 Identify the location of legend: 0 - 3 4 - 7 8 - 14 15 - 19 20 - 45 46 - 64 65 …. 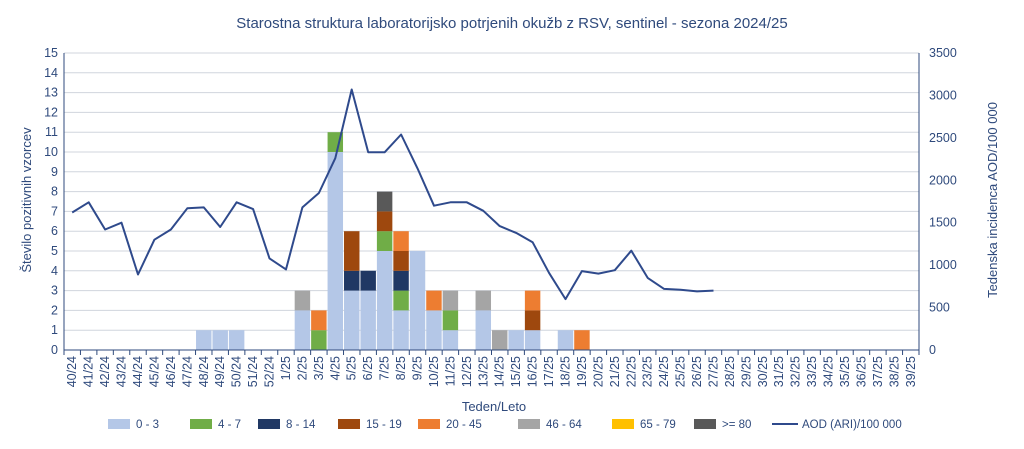
(505, 425).